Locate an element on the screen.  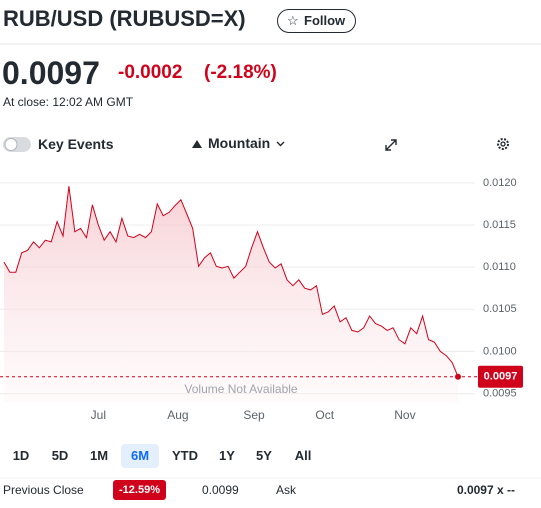
expand-icon is located at coordinates (391, 145).